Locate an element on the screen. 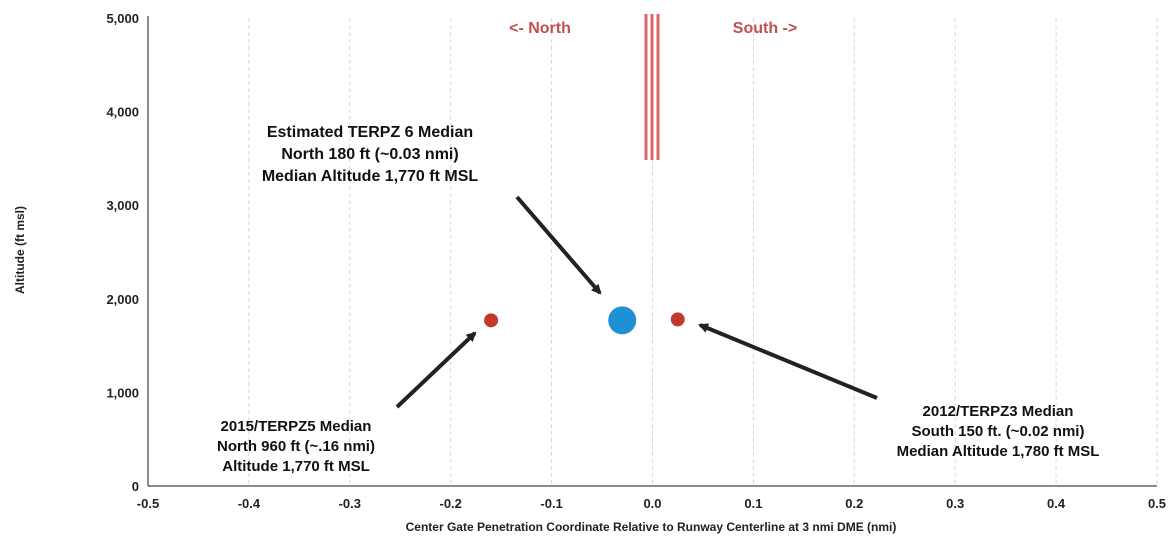 The width and height of the screenshot is (1169, 537). y-tick-label: 1,000 is located at coordinates (122, 392).